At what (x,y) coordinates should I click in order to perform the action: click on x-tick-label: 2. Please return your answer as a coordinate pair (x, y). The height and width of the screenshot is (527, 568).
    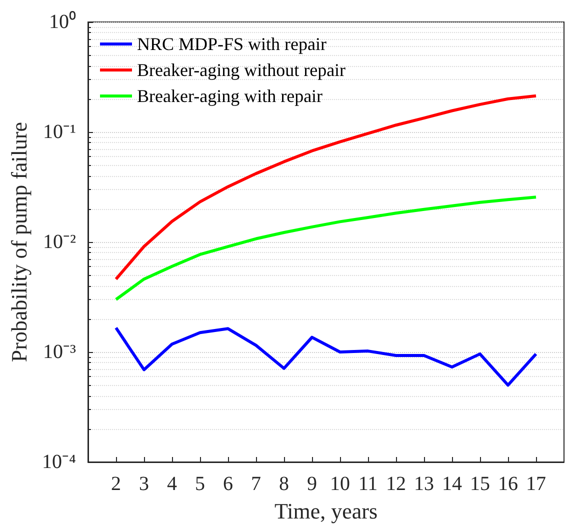
    Looking at the image, I should click on (116, 484).